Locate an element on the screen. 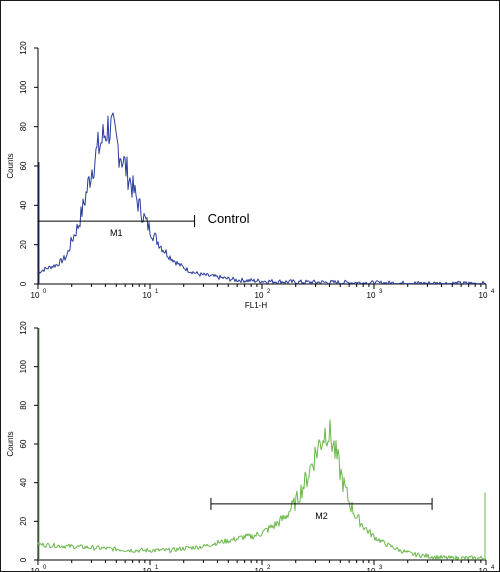  gate-label: M1 is located at coordinates (116, 233).